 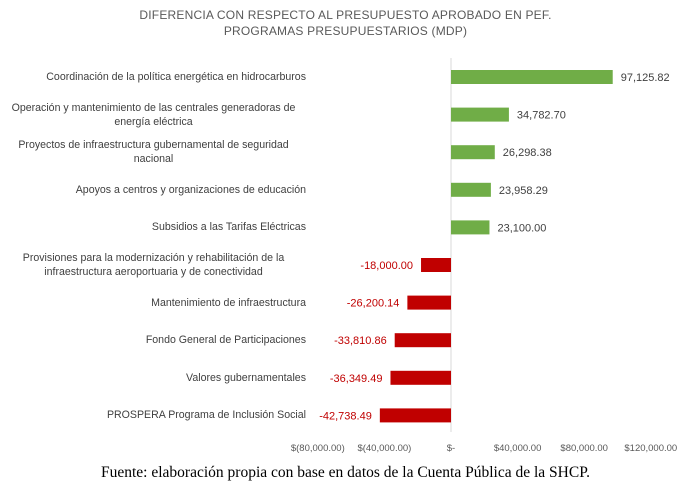 I want to click on category-label-text: Valores gubernamentales, so click(x=246, y=377).